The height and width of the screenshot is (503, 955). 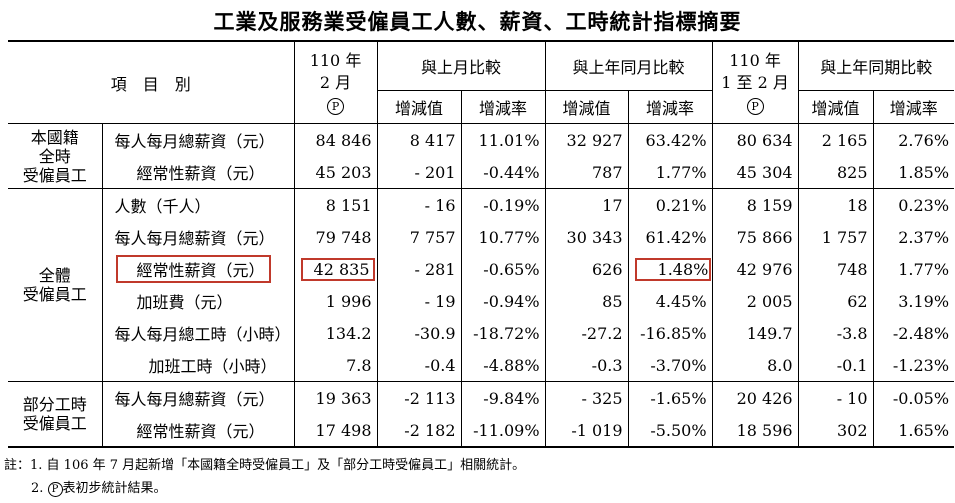 What do you see at coordinates (673, 269) in the screenshot?
I see `highlight-box: 1.48%` at bounding box center [673, 269].